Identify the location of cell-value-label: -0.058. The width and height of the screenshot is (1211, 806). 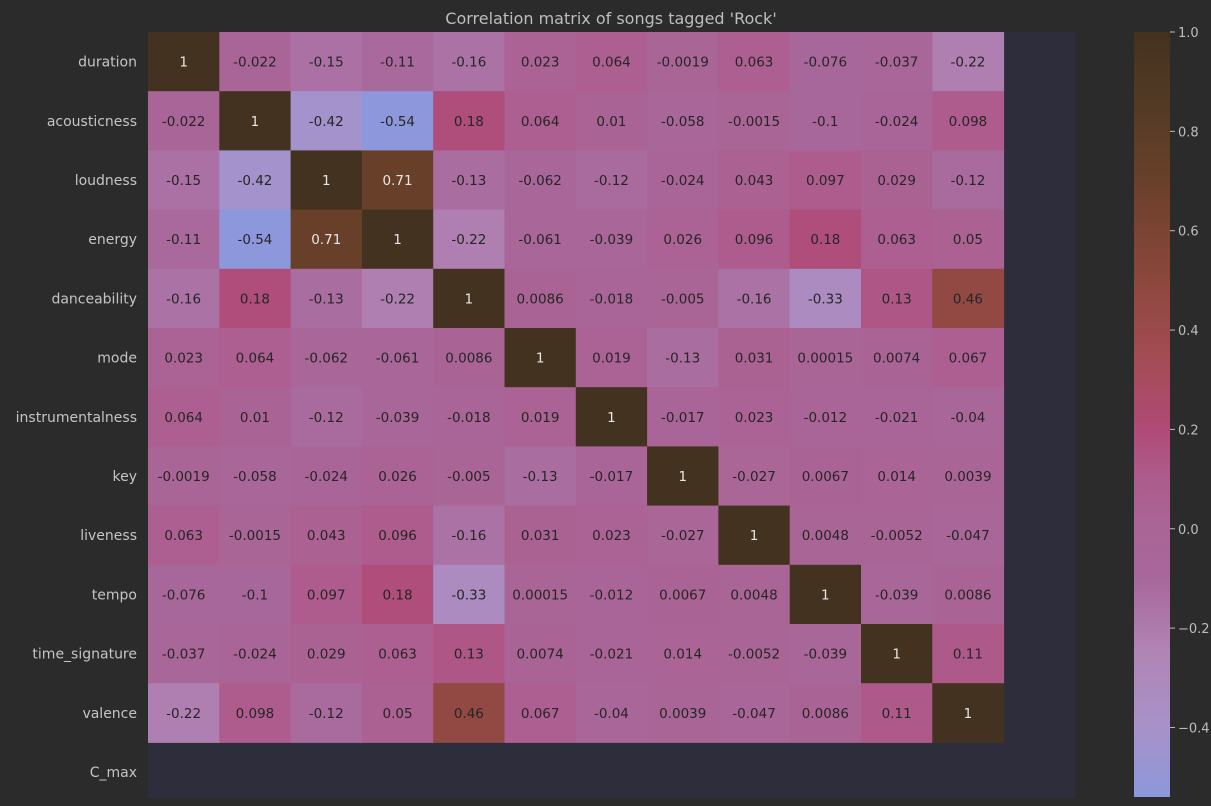
(683, 122).